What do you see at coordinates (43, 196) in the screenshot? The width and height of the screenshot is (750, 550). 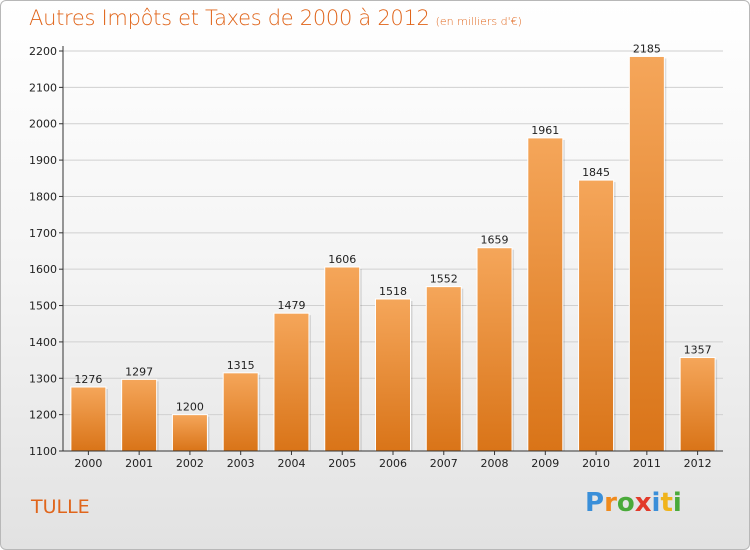 I see `y-tick-label: 1800` at bounding box center [43, 196].